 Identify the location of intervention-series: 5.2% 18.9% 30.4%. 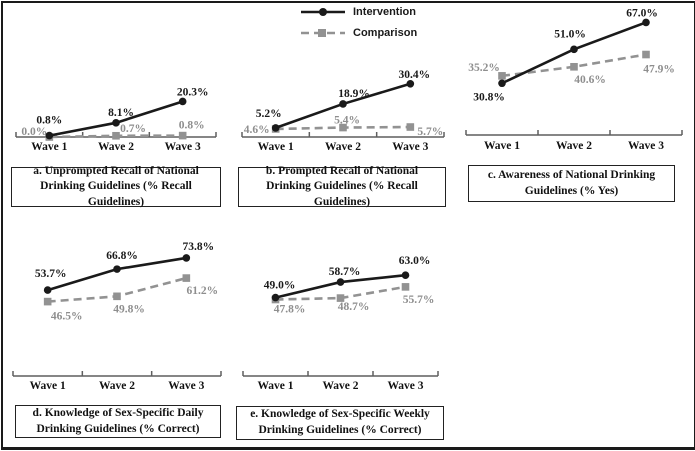
(343, 100).